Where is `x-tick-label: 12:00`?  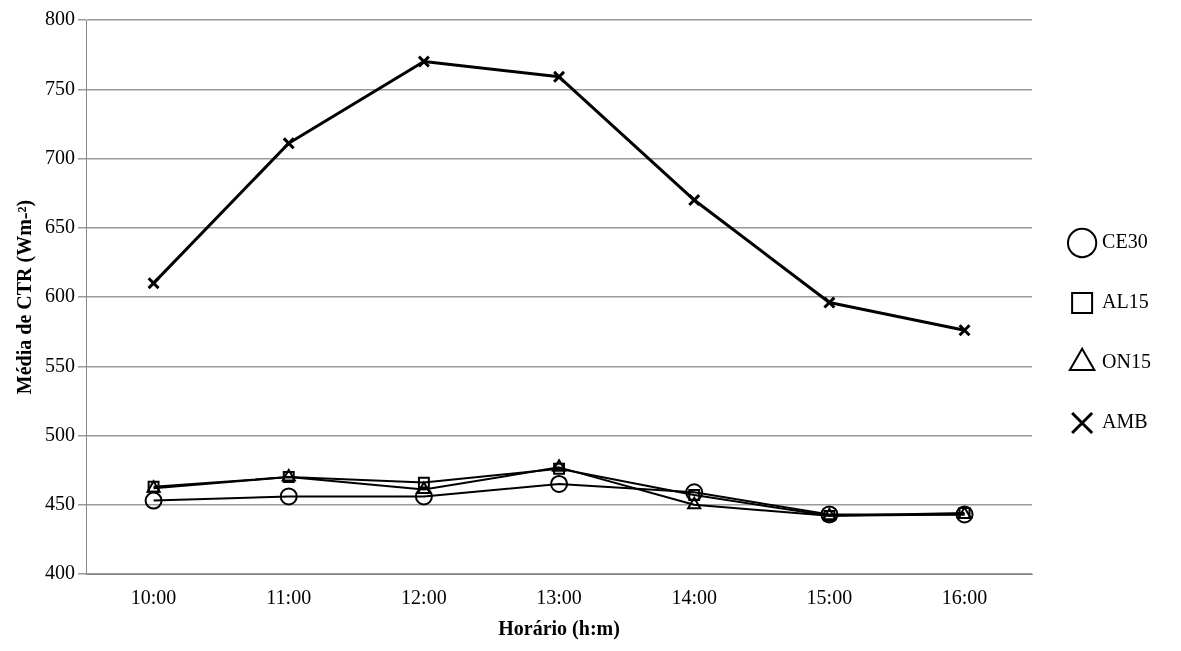
x-tick-label: 12:00 is located at coordinates (424, 597).